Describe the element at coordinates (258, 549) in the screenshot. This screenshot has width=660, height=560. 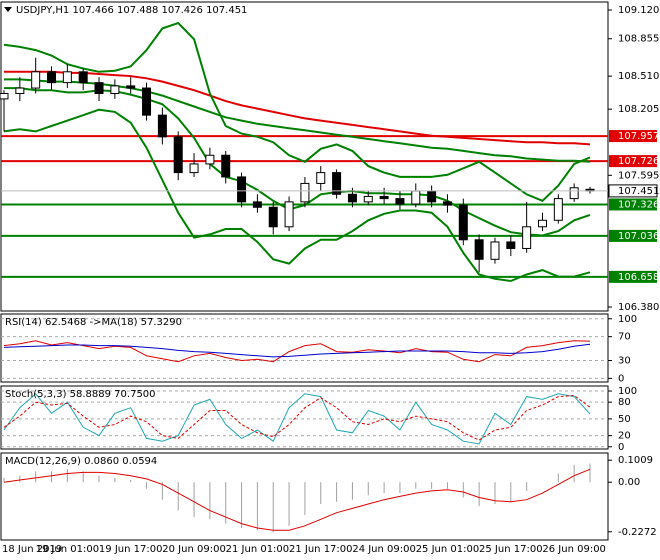
I see `x-tick-label: 21 Jun 01:00` at that location.